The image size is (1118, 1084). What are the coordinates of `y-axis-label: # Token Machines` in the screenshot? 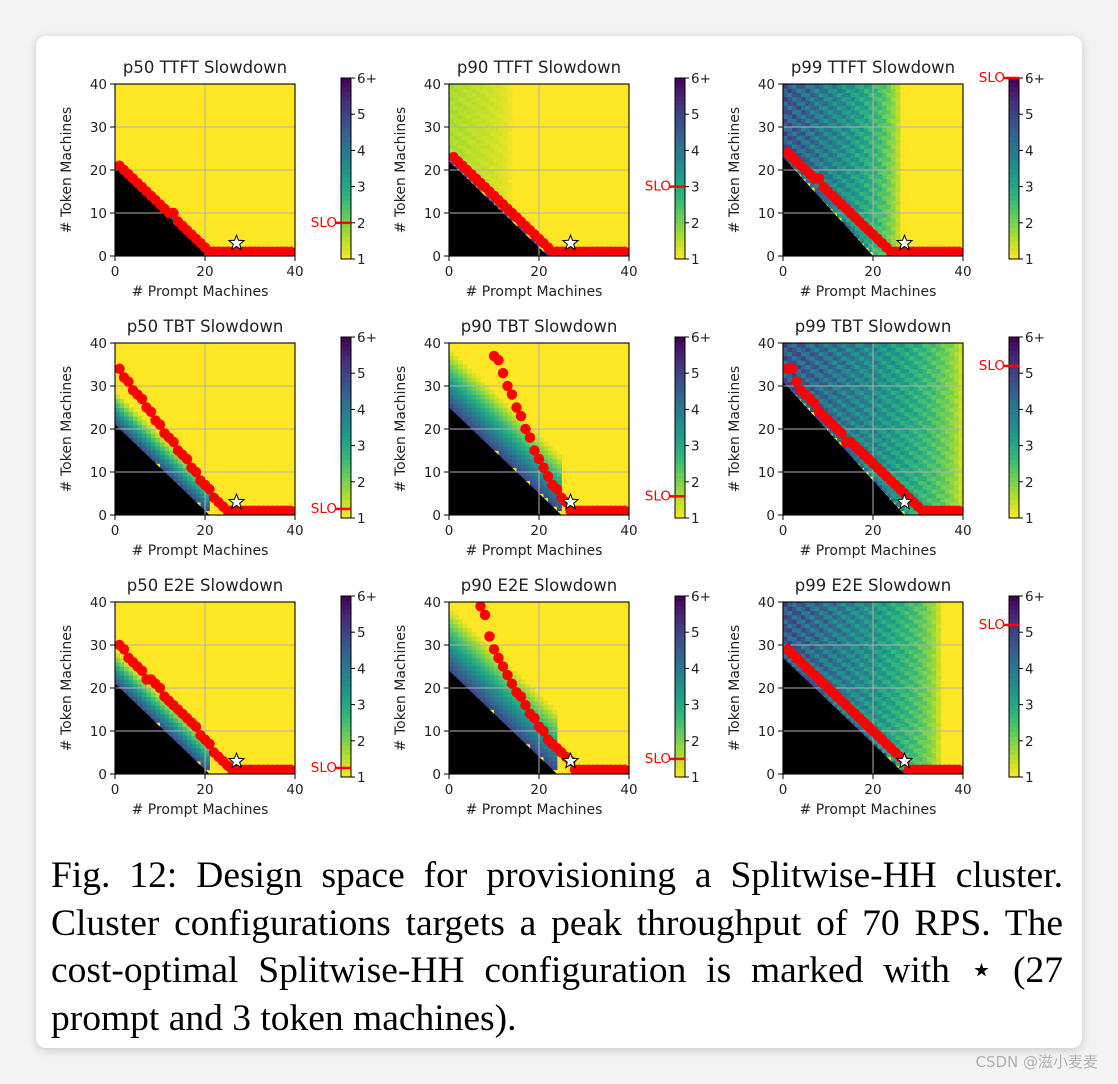 It's located at (67, 688).